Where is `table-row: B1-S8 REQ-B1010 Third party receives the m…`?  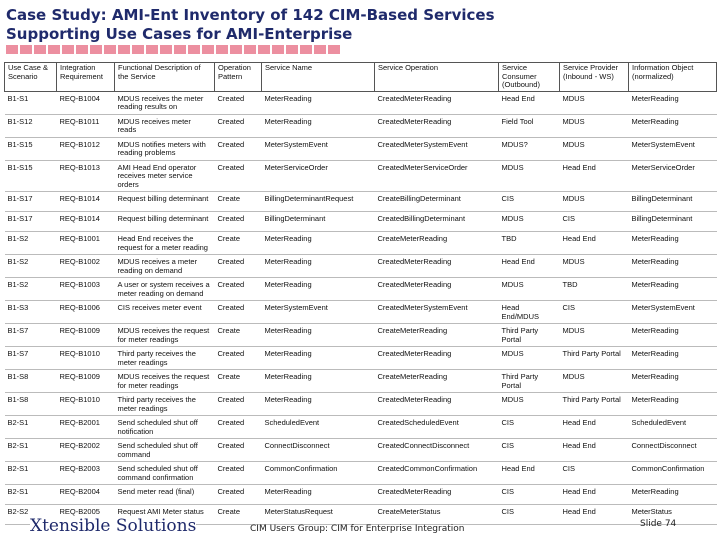 table-row: B1-S8 REQ-B1010 Third party receives the m… is located at coordinates (360, 404).